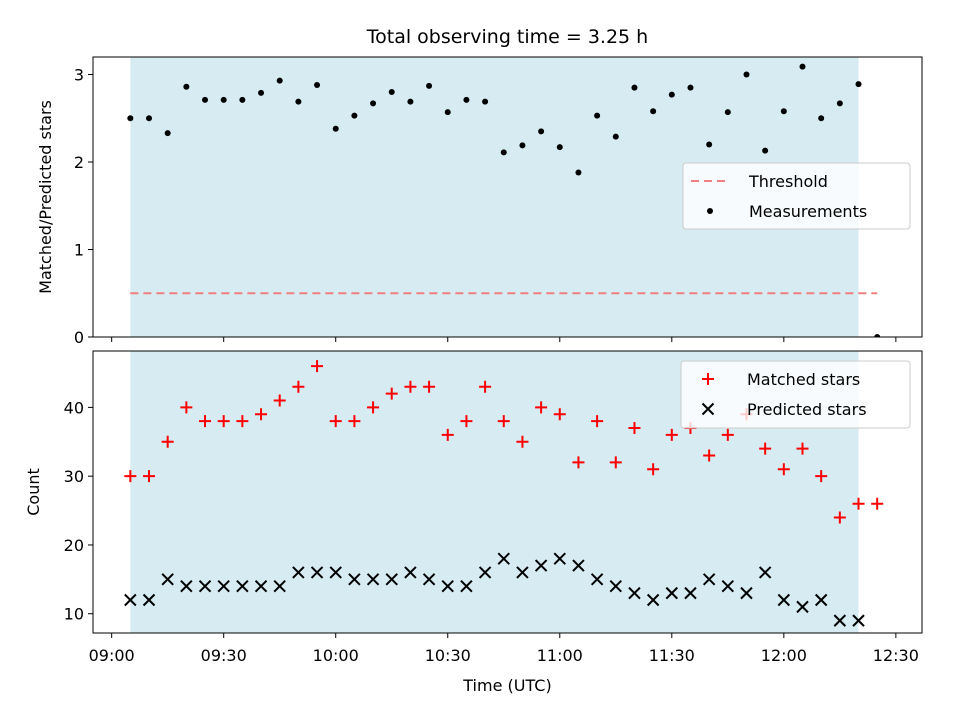  I want to click on y-tick-label: 3, so click(79, 75).